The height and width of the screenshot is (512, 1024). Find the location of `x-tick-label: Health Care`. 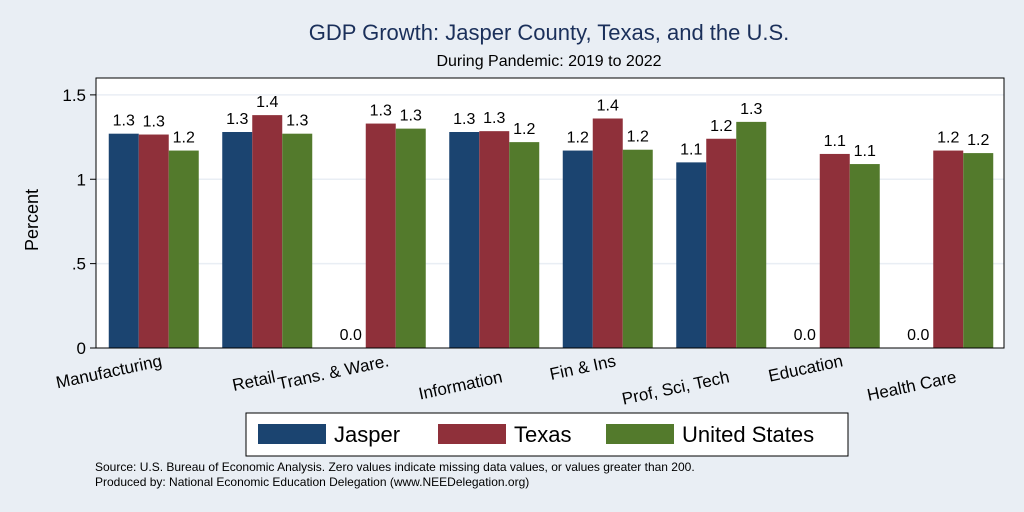

x-tick-label: Health Care is located at coordinates (911, 385).